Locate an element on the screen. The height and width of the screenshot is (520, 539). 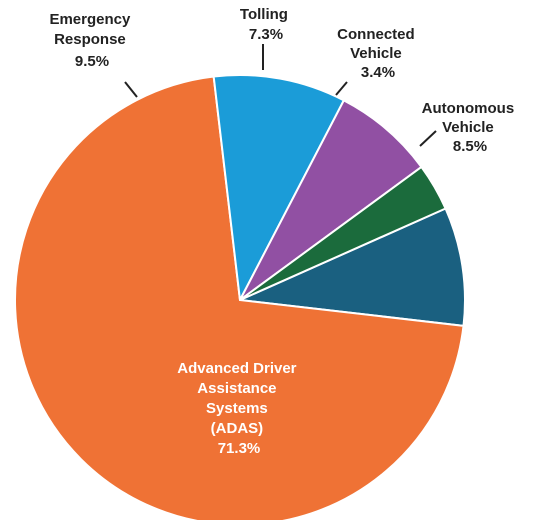
label-line: Autonomous is located at coordinates (468, 108).